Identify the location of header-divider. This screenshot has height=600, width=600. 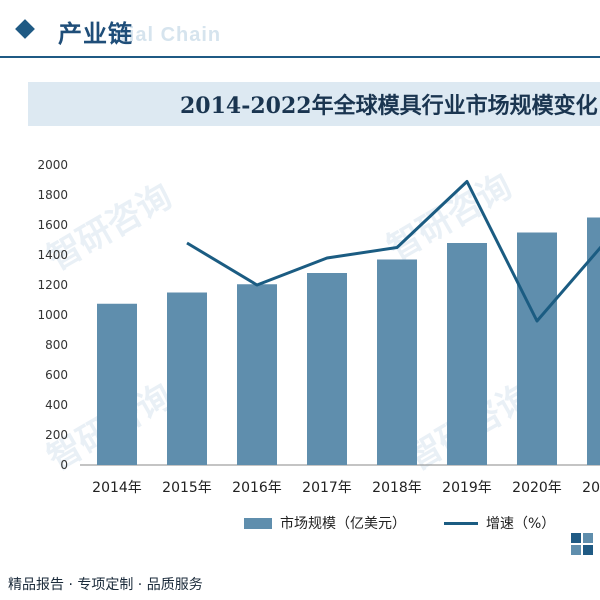
(300, 57).